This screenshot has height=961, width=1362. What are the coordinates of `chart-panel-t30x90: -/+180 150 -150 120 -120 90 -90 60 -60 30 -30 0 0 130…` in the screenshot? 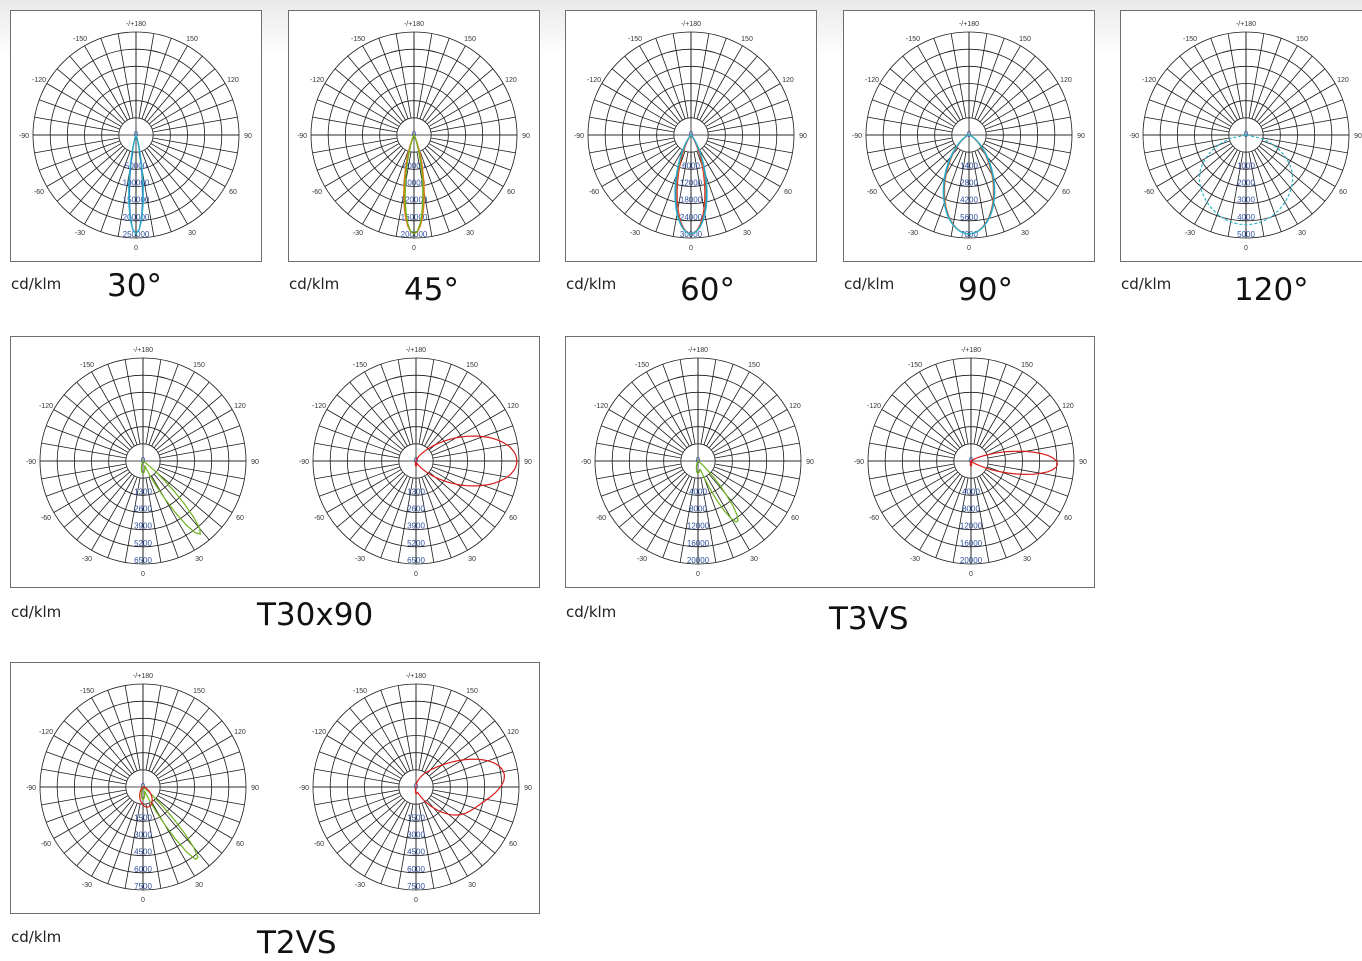 It's located at (275, 462).